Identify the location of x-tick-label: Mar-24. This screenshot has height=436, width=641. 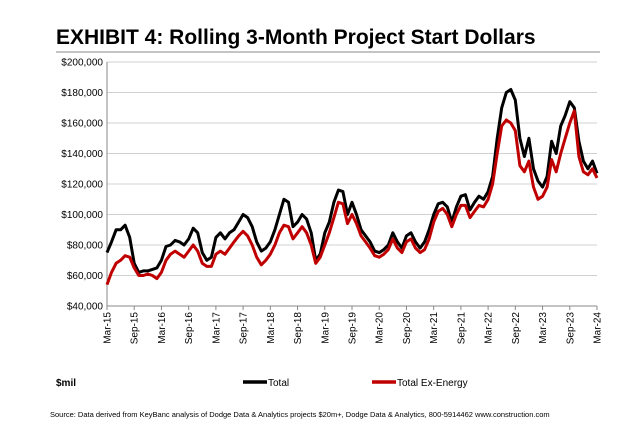
(598, 328).